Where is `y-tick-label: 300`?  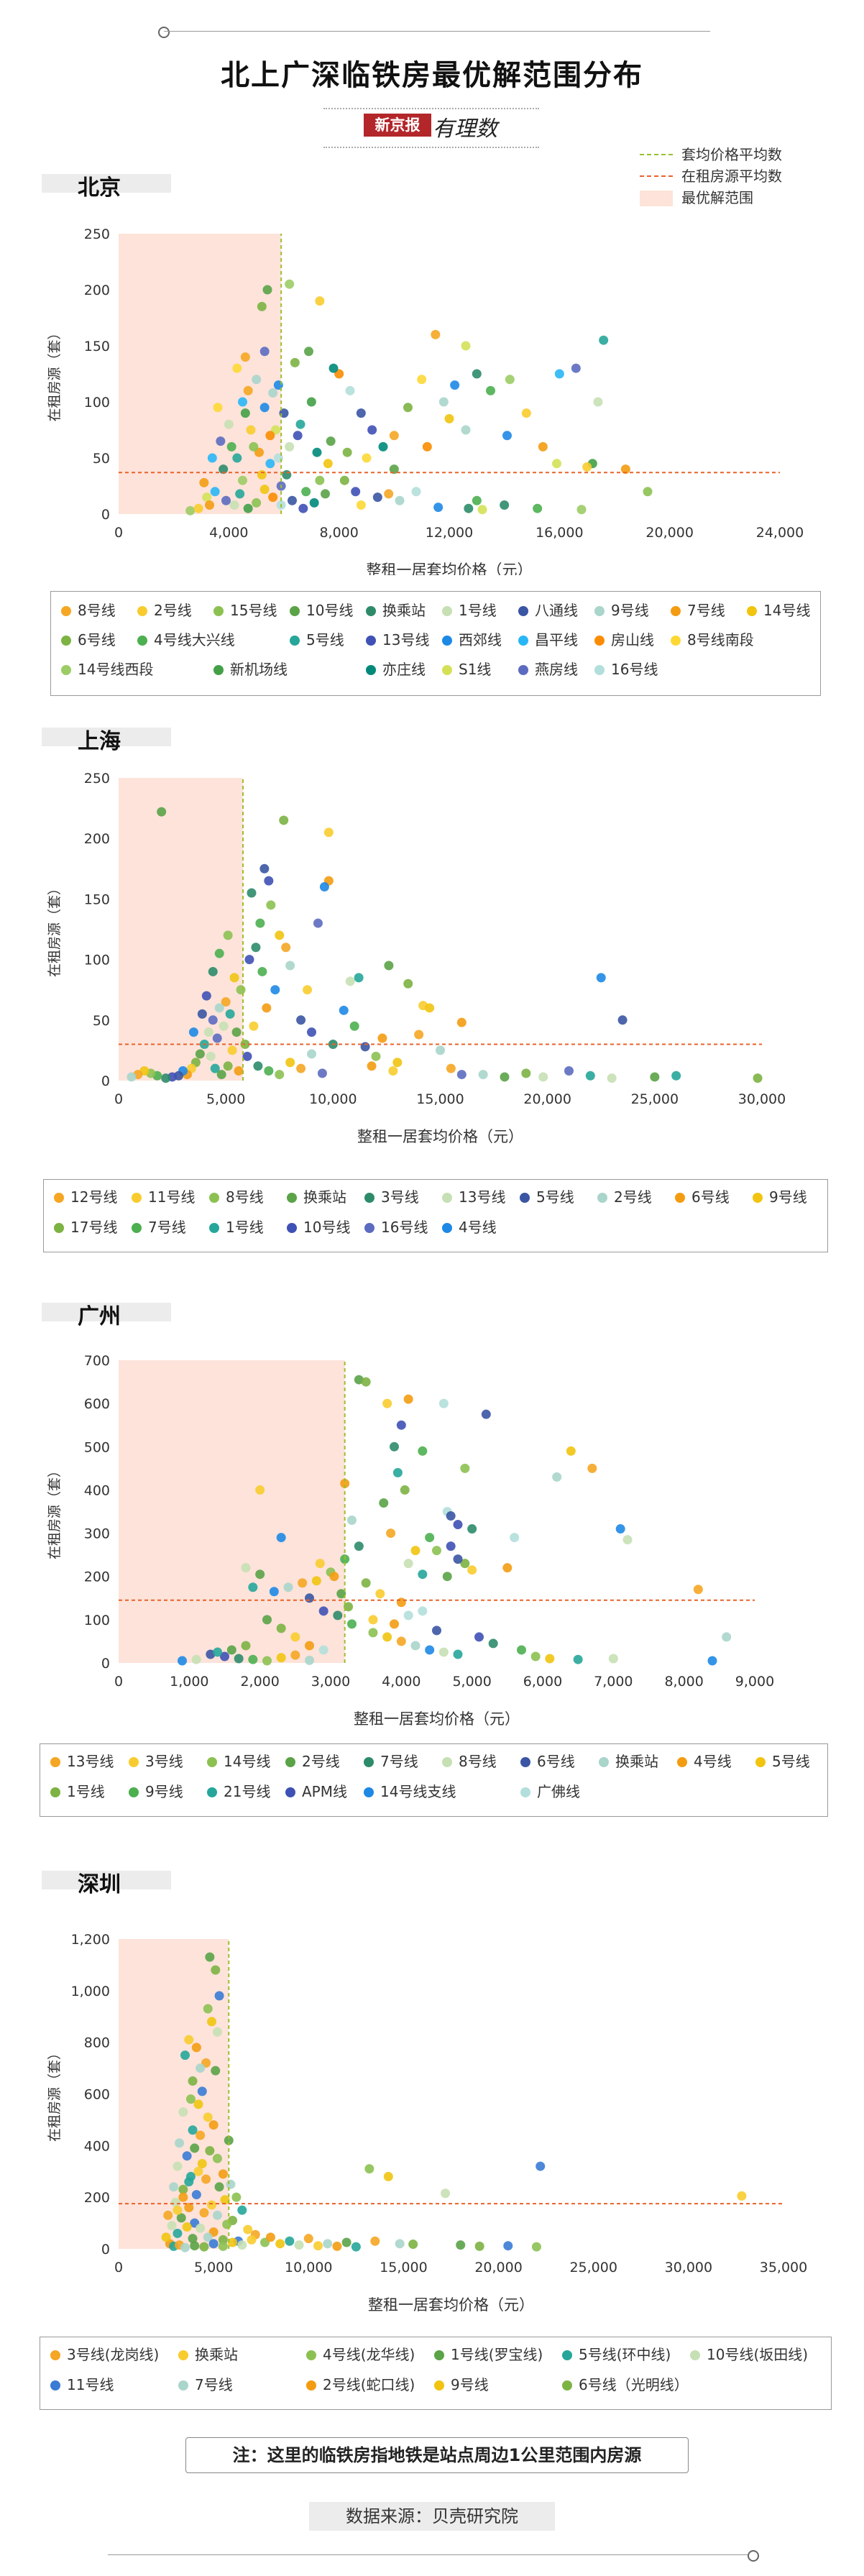
y-tick-label: 300 is located at coordinates (97, 1534).